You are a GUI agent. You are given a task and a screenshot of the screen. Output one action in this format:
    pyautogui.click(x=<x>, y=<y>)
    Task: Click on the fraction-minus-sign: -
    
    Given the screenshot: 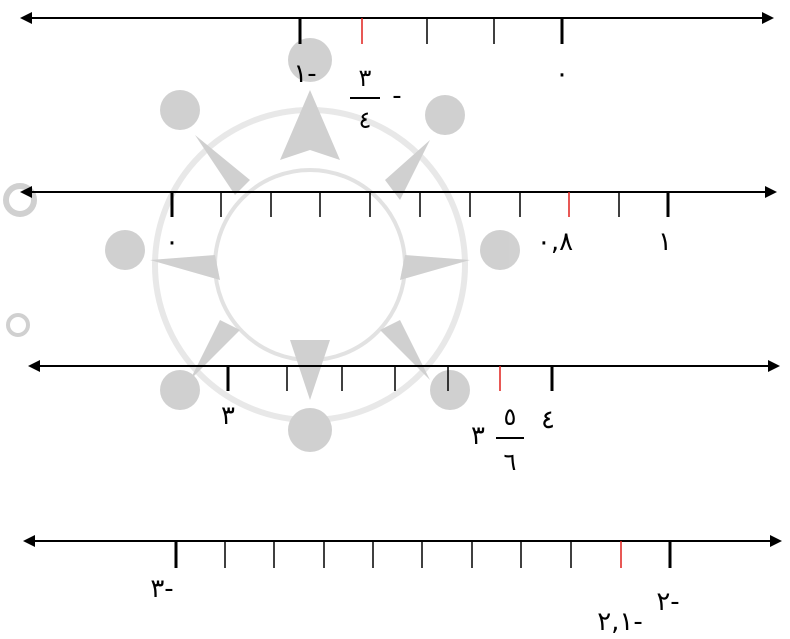 What is the action you would take?
    pyautogui.click(x=396, y=96)
    